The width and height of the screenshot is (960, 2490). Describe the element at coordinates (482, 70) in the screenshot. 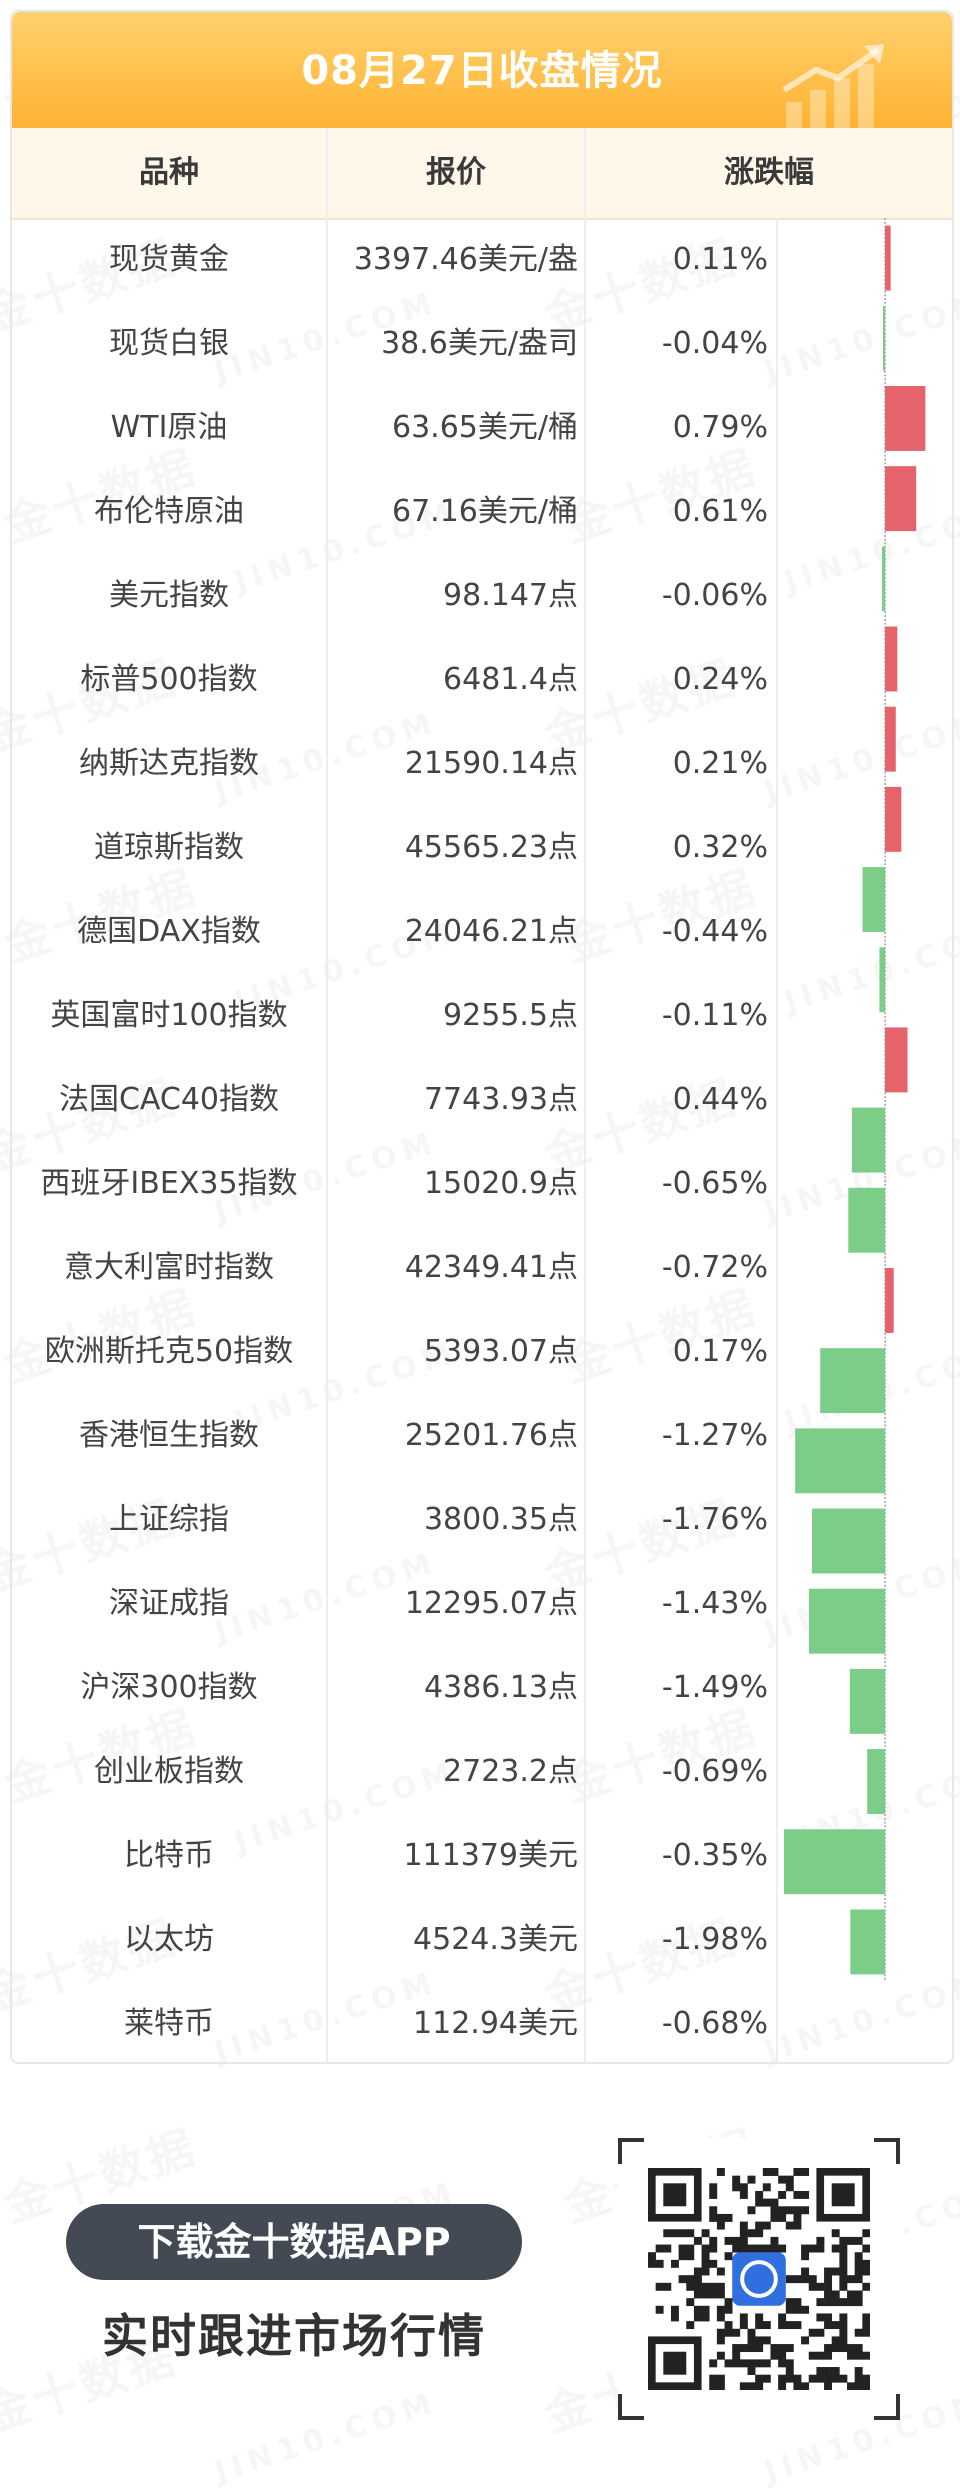

I see `title-bar: 08月27日收盘情况` at that location.